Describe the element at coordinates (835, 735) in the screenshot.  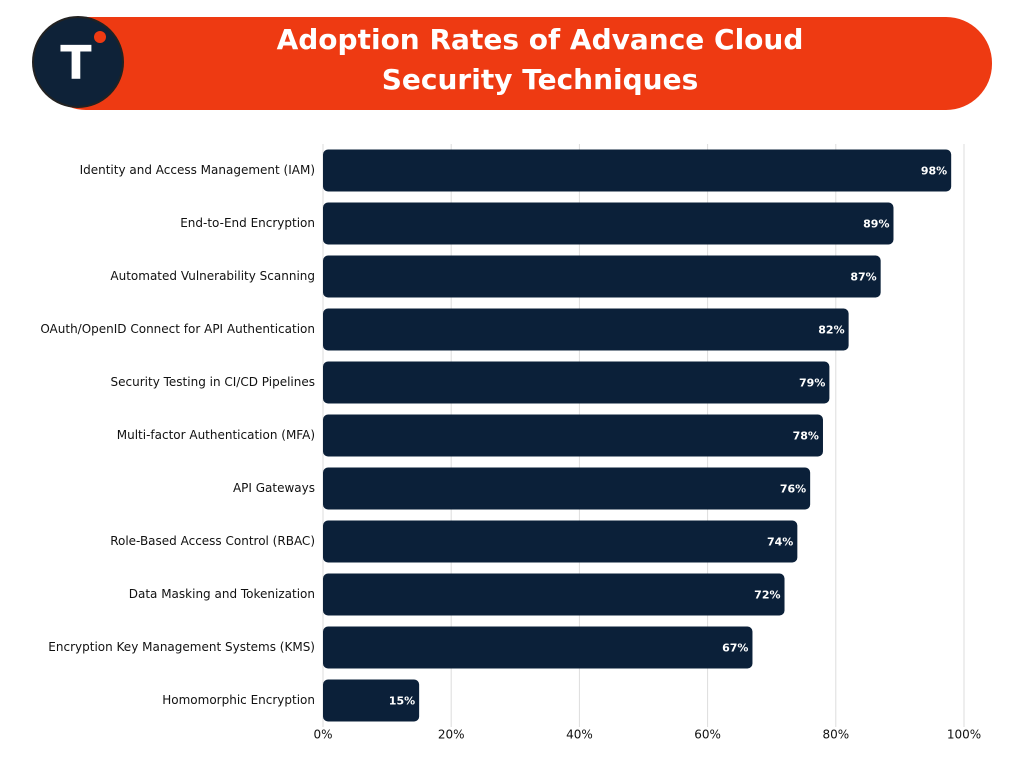
I see `x-tick-label: 80%` at that location.